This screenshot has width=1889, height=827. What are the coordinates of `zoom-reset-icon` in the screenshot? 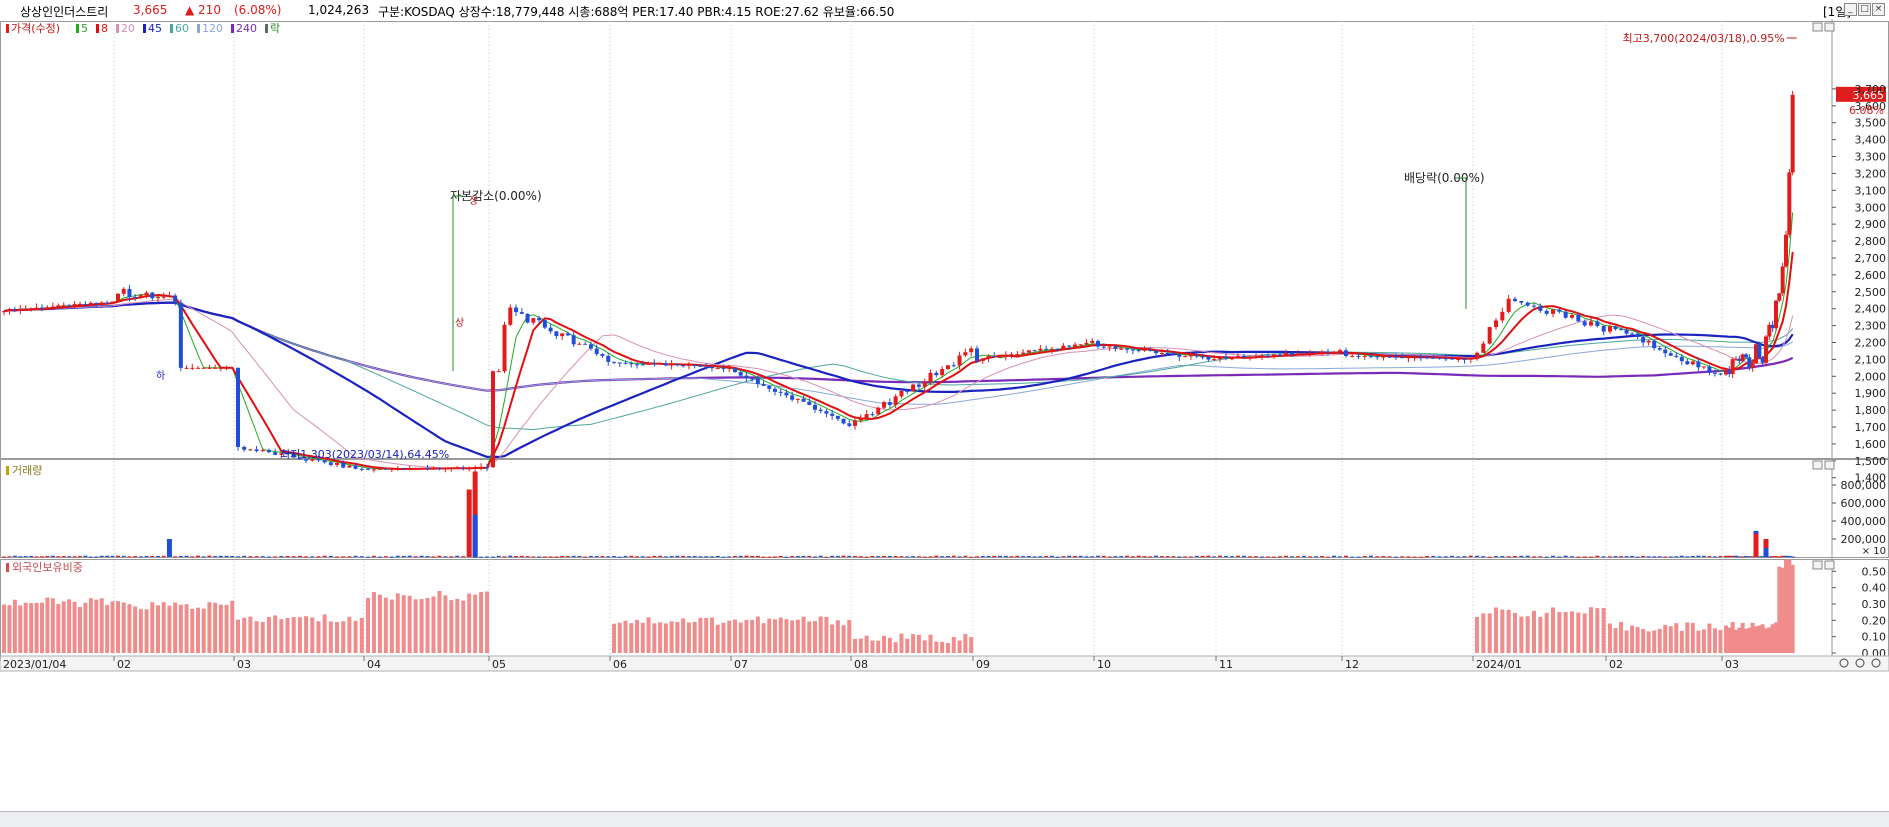 It's located at (1876, 663).